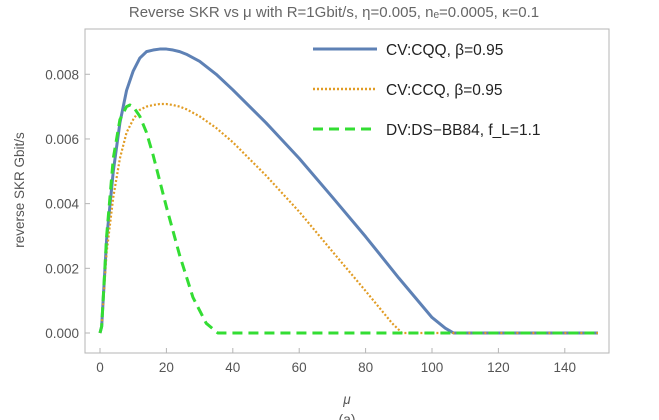 Image resolution: width=659 pixels, height=420 pixels. What do you see at coordinates (498, 367) in the screenshot?
I see `x-tick-label: 120` at bounding box center [498, 367].